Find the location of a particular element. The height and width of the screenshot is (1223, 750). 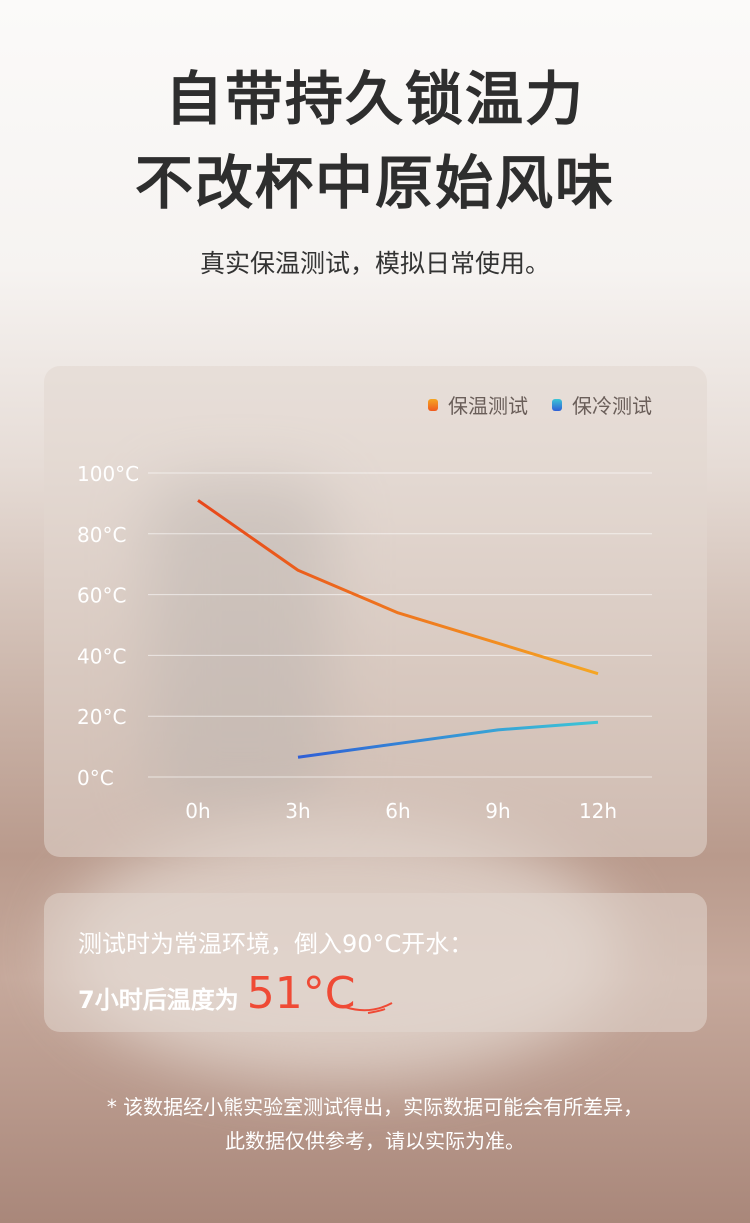

y-tick-label: 40°C is located at coordinates (101, 656).